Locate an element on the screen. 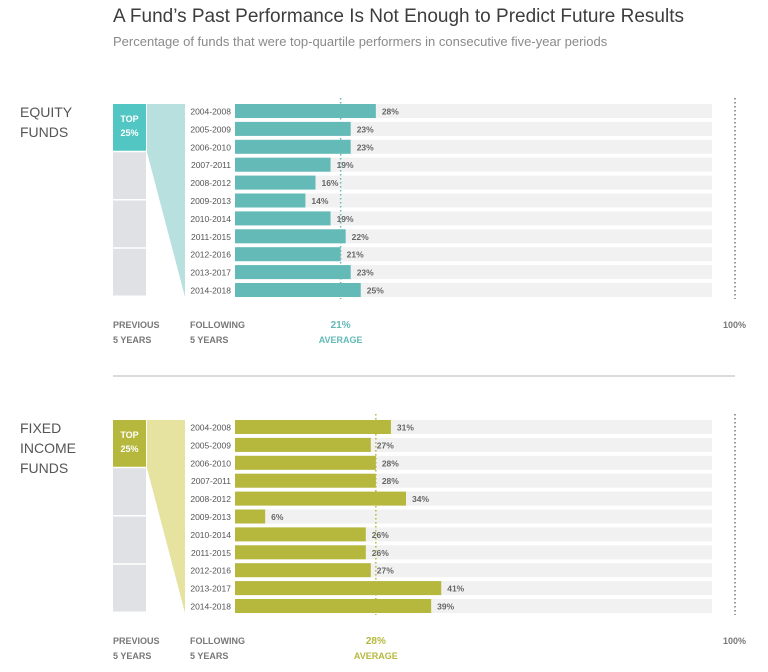 The image size is (768, 672). value-label: 22% is located at coordinates (360, 237).